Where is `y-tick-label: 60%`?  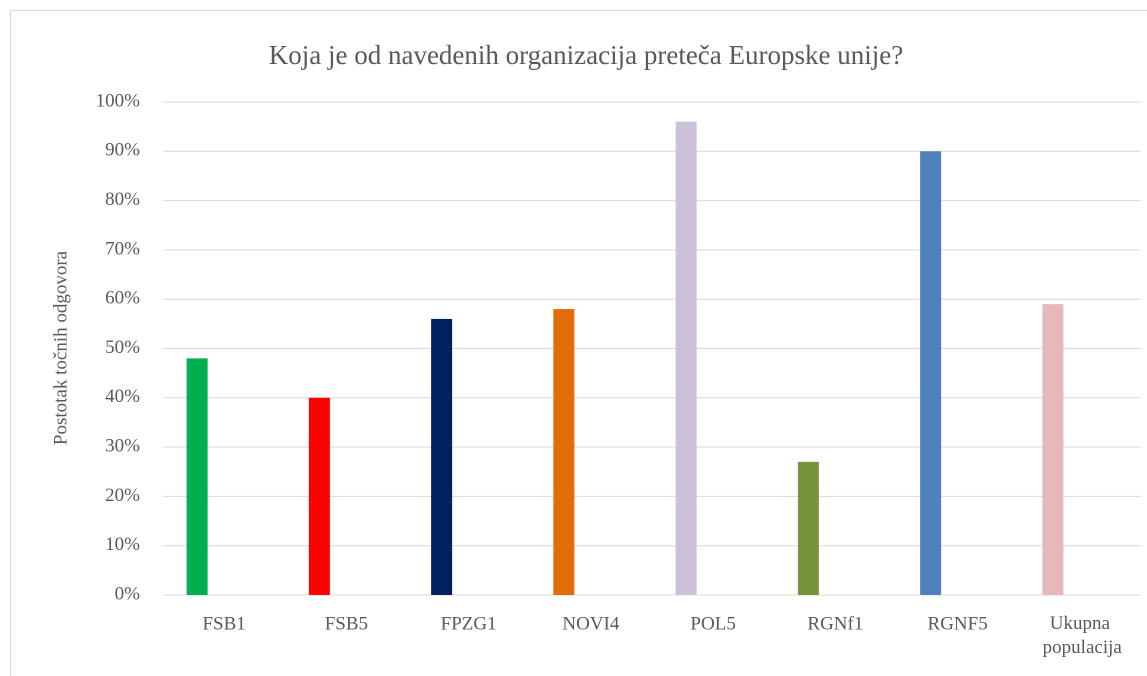
y-tick-label: 60% is located at coordinates (122, 298).